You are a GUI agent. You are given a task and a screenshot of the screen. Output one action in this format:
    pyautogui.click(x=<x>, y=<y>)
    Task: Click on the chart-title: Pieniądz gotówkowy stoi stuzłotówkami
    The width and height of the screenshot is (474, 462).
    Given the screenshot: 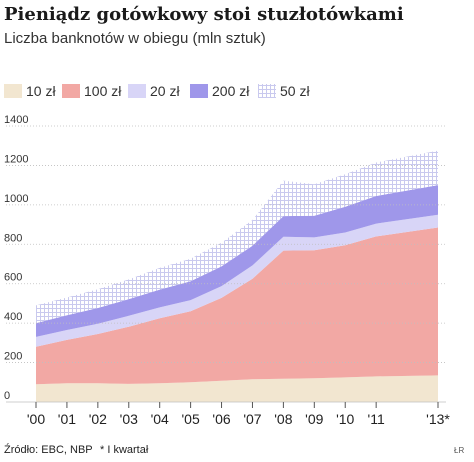 What is the action you would take?
    pyautogui.click(x=204, y=14)
    